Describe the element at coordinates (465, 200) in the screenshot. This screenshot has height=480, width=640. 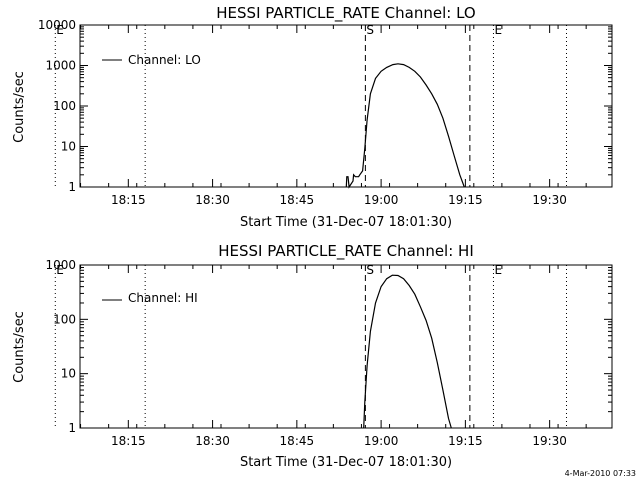
I see `x-tick-label-lo: 19:15` at that location.